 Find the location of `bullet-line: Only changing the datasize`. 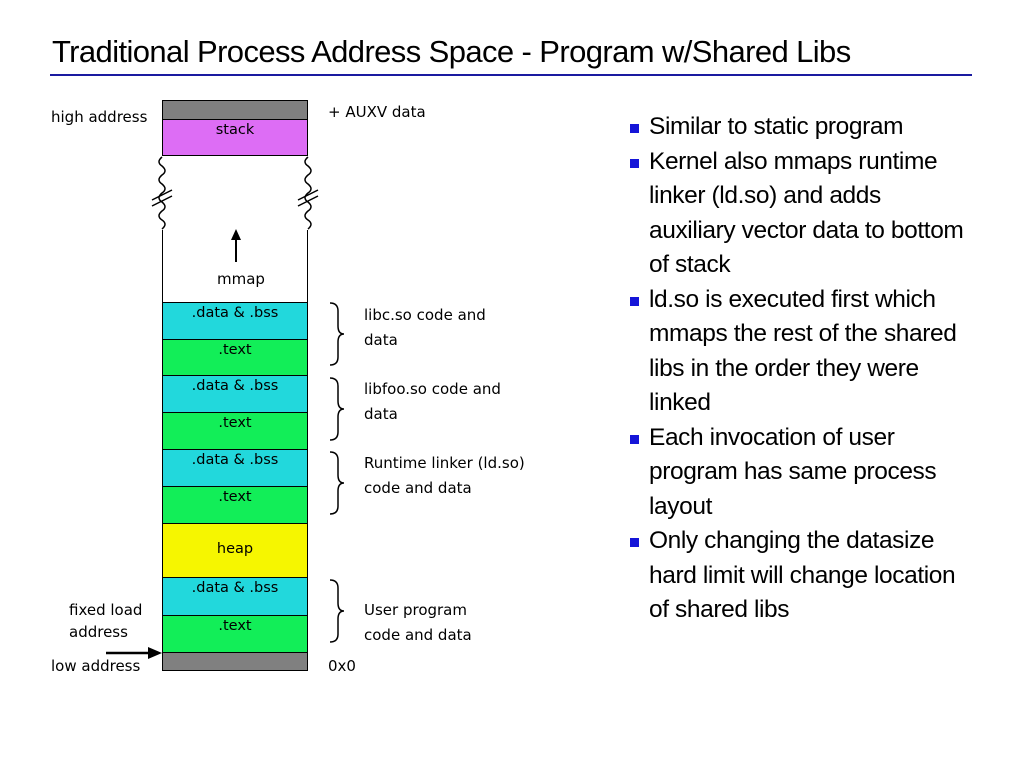

bullet-line: Only changing the datasize is located at coordinates (792, 540).